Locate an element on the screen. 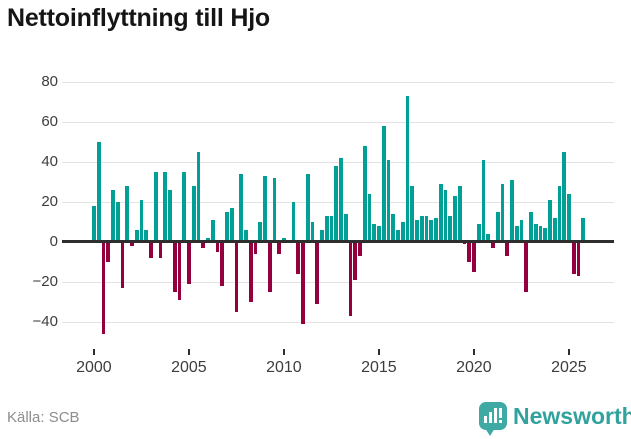 Image resolution: width=631 pixels, height=439 pixels. bar-2003Q2 is located at coordinates (155, 207).